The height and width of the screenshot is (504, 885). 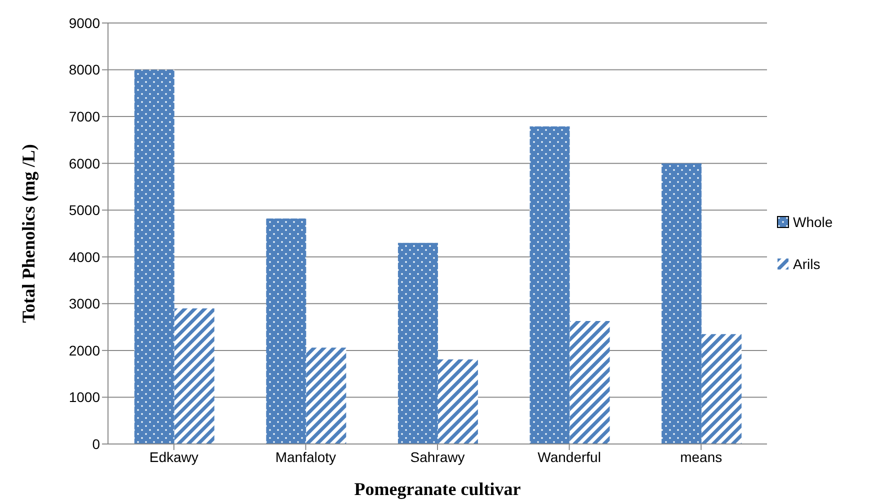 What do you see at coordinates (701, 456) in the screenshot?
I see `x-tick-label: means` at bounding box center [701, 456].